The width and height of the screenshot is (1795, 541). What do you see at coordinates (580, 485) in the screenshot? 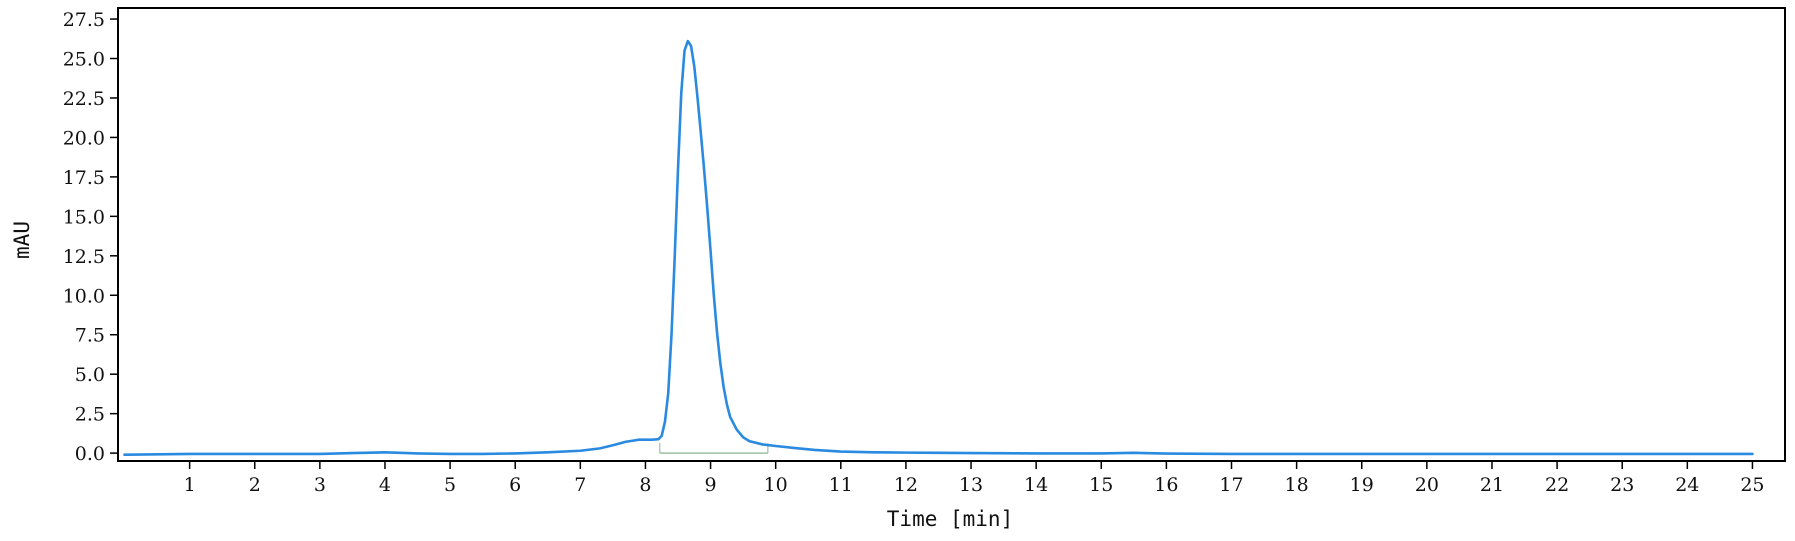
I see `x-tick-label: 7` at bounding box center [580, 485].